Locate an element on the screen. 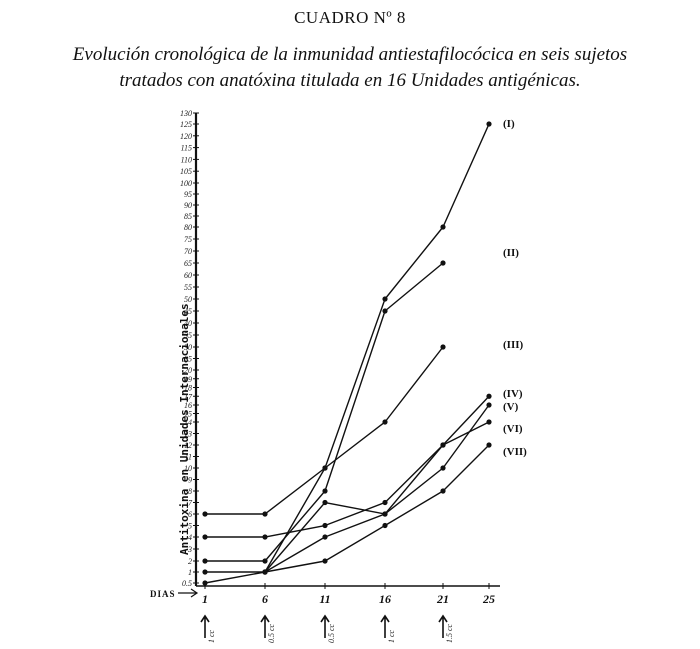 The image size is (700, 649). series-label: (VII) is located at coordinates (515, 452).